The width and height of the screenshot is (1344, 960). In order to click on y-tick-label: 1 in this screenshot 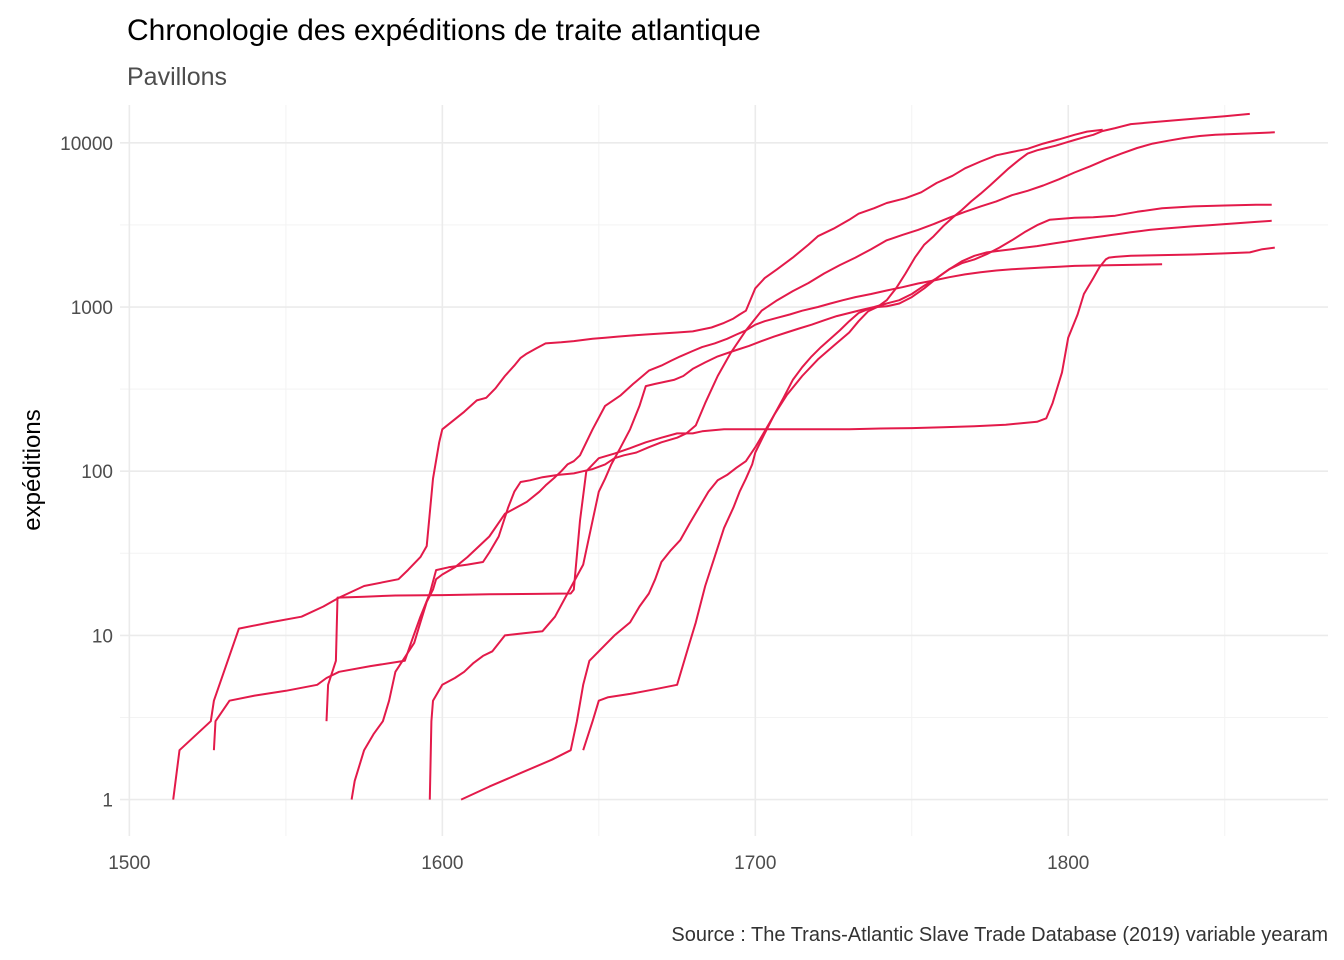, I will do `click(107, 801)`.